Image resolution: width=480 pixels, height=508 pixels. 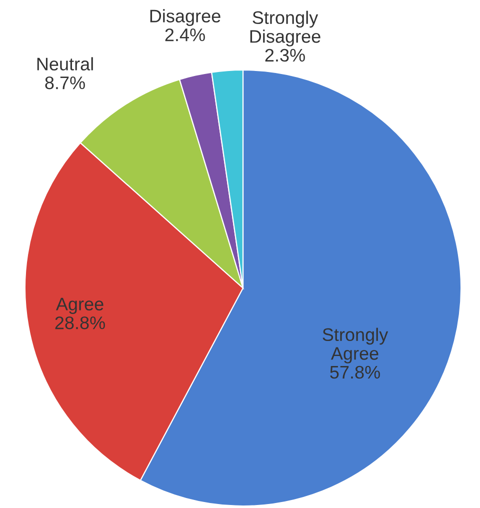 I want to click on data-label: 2.4%, so click(x=185, y=35).